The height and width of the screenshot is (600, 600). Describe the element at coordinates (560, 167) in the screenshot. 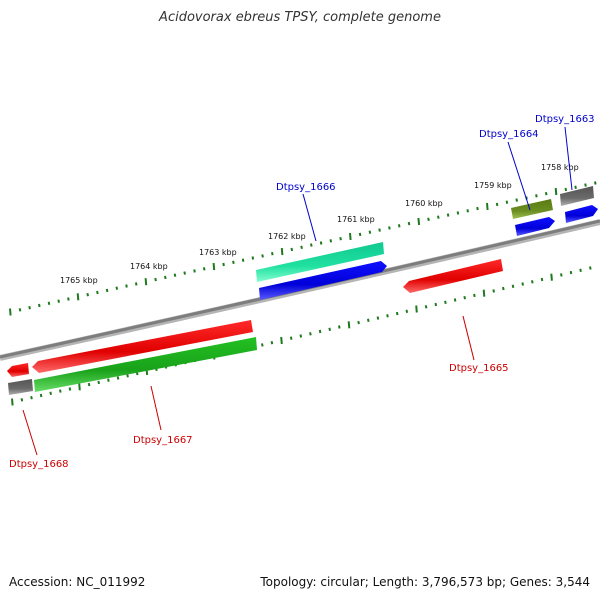

I see `tick-label: 1758 kbp` at that location.